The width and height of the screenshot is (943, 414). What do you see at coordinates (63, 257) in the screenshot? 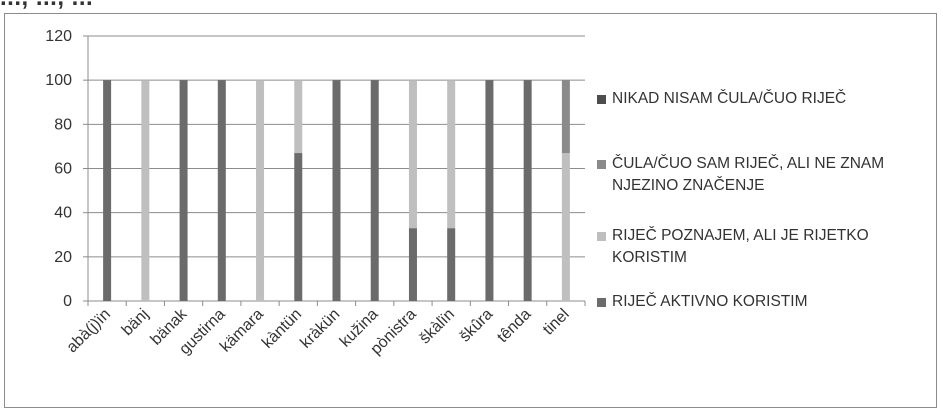
I see `y-tick-label: 20` at bounding box center [63, 257].